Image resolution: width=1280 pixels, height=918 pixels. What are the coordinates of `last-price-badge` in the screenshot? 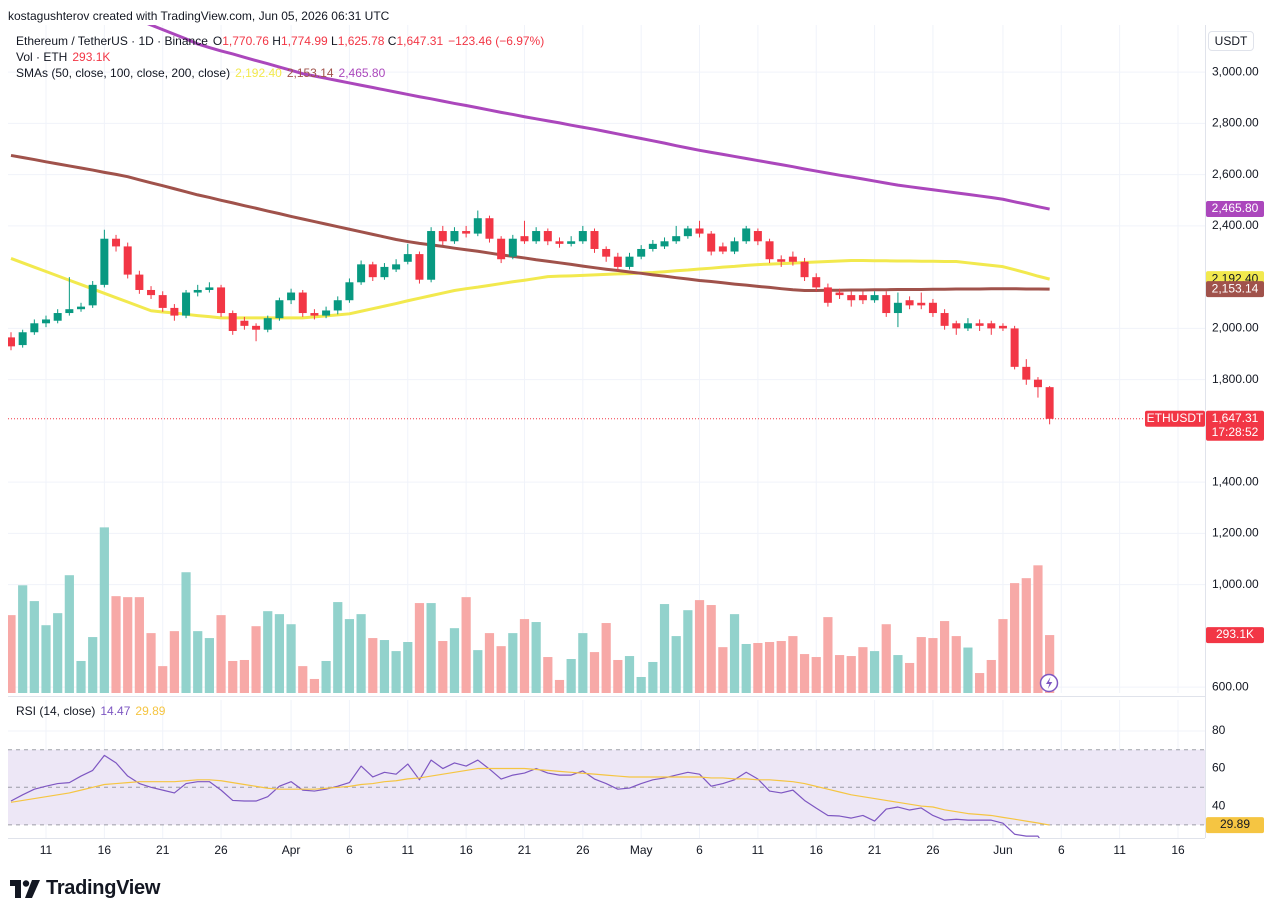 It's located at (1235, 425).